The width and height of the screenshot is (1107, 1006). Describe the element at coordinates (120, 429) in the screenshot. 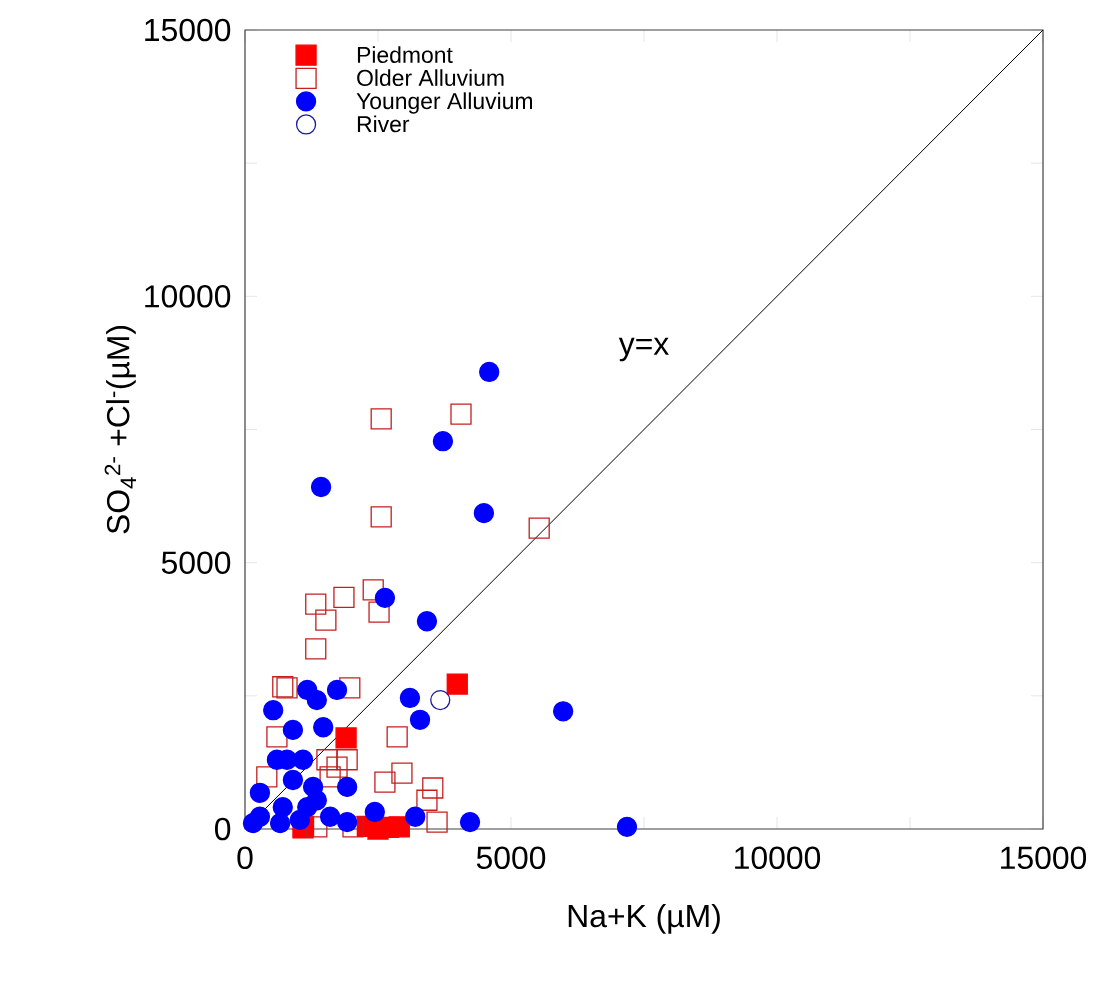

I see `y-axis-title: SO$_{4}$$^{2-}$ +Cl$^{-}$(µM)` at that location.